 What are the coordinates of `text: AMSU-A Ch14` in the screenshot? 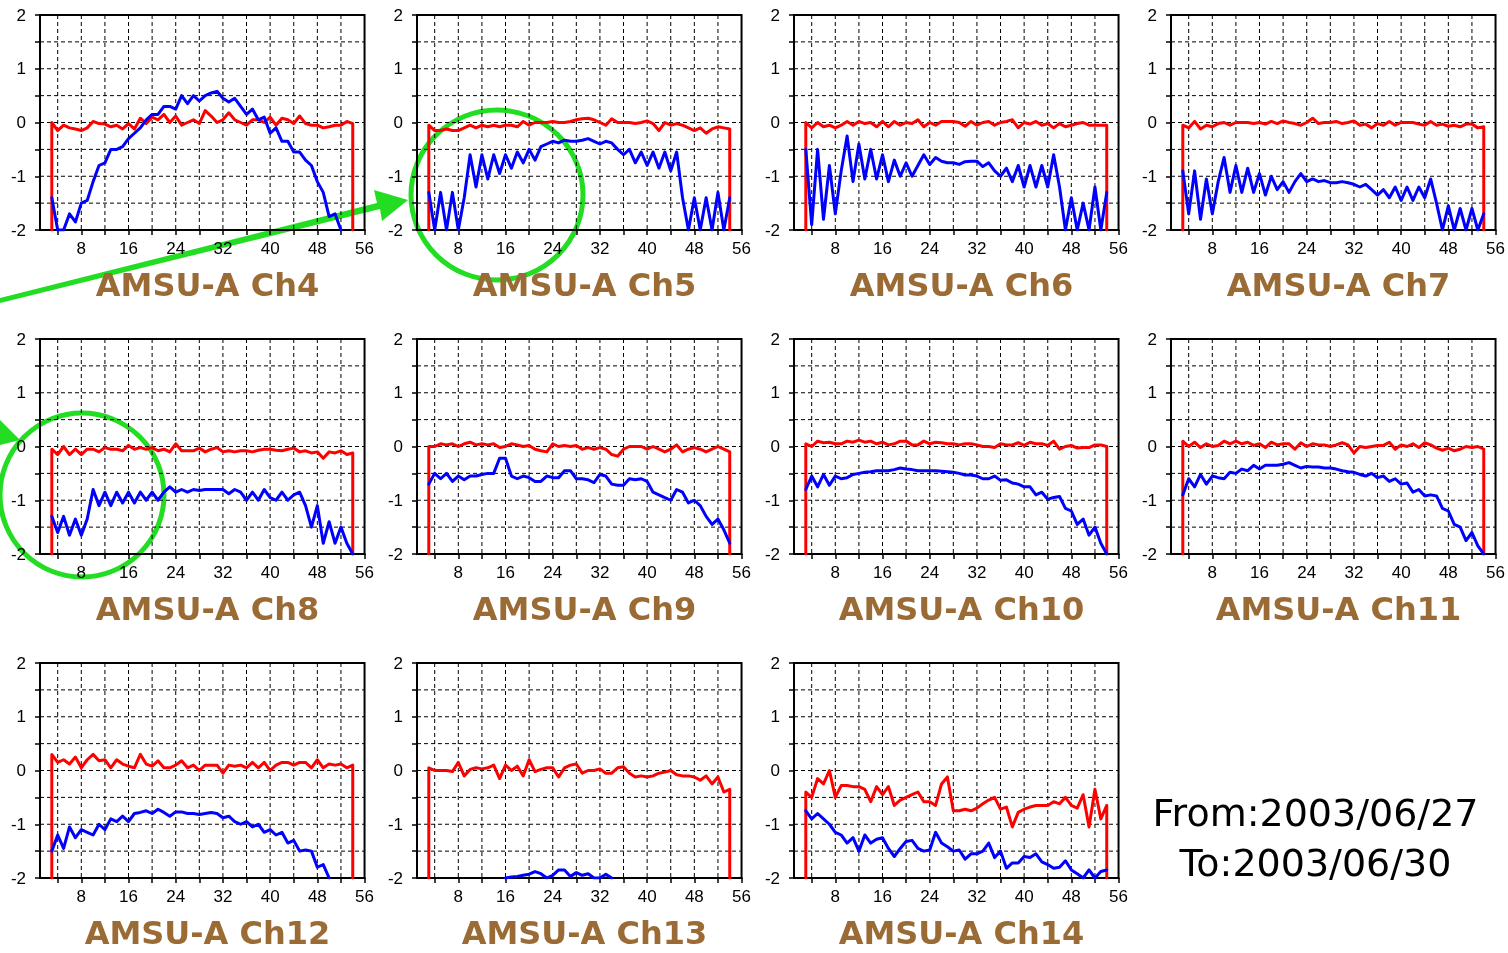 It's located at (961, 933).